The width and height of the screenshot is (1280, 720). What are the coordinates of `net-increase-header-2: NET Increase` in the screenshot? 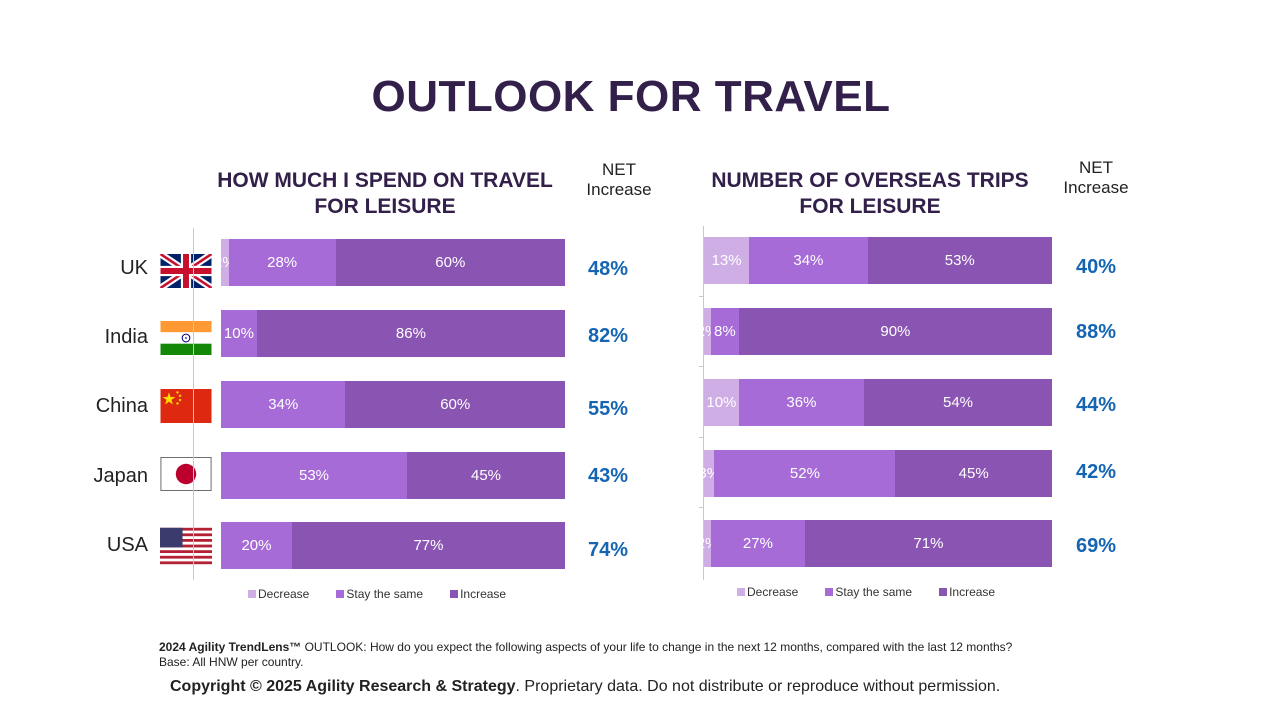 It's located at (1096, 178).